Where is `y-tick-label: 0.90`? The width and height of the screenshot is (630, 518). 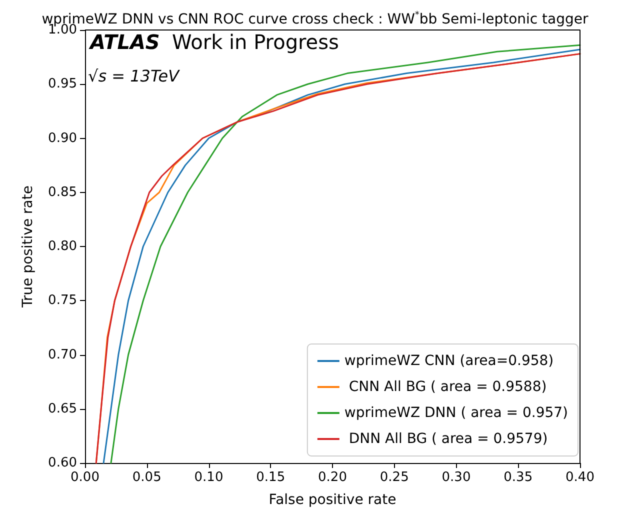 y-tick-label: 0.90 is located at coordinates (62, 138).